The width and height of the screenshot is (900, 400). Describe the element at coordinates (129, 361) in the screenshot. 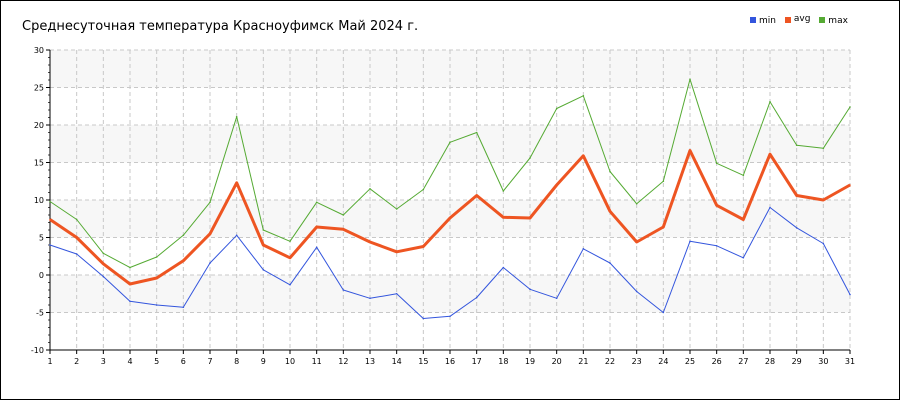

I see `x-tick-label: 4` at that location.